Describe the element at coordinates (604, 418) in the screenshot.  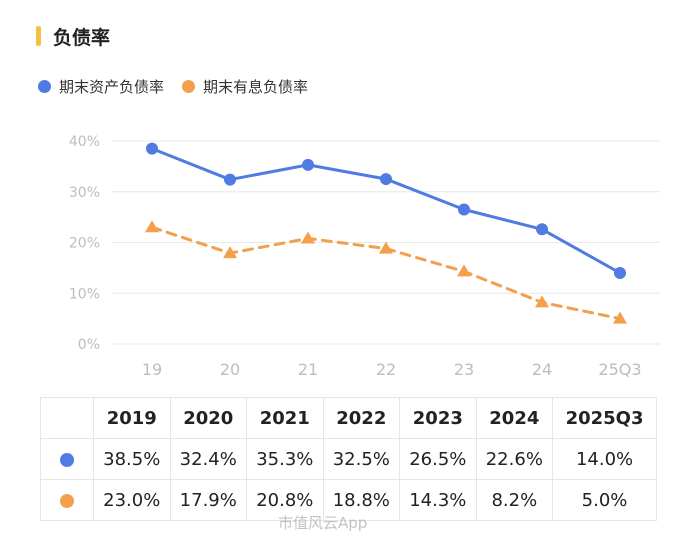
I see `table-header-cell: 2025Q3` at that location.